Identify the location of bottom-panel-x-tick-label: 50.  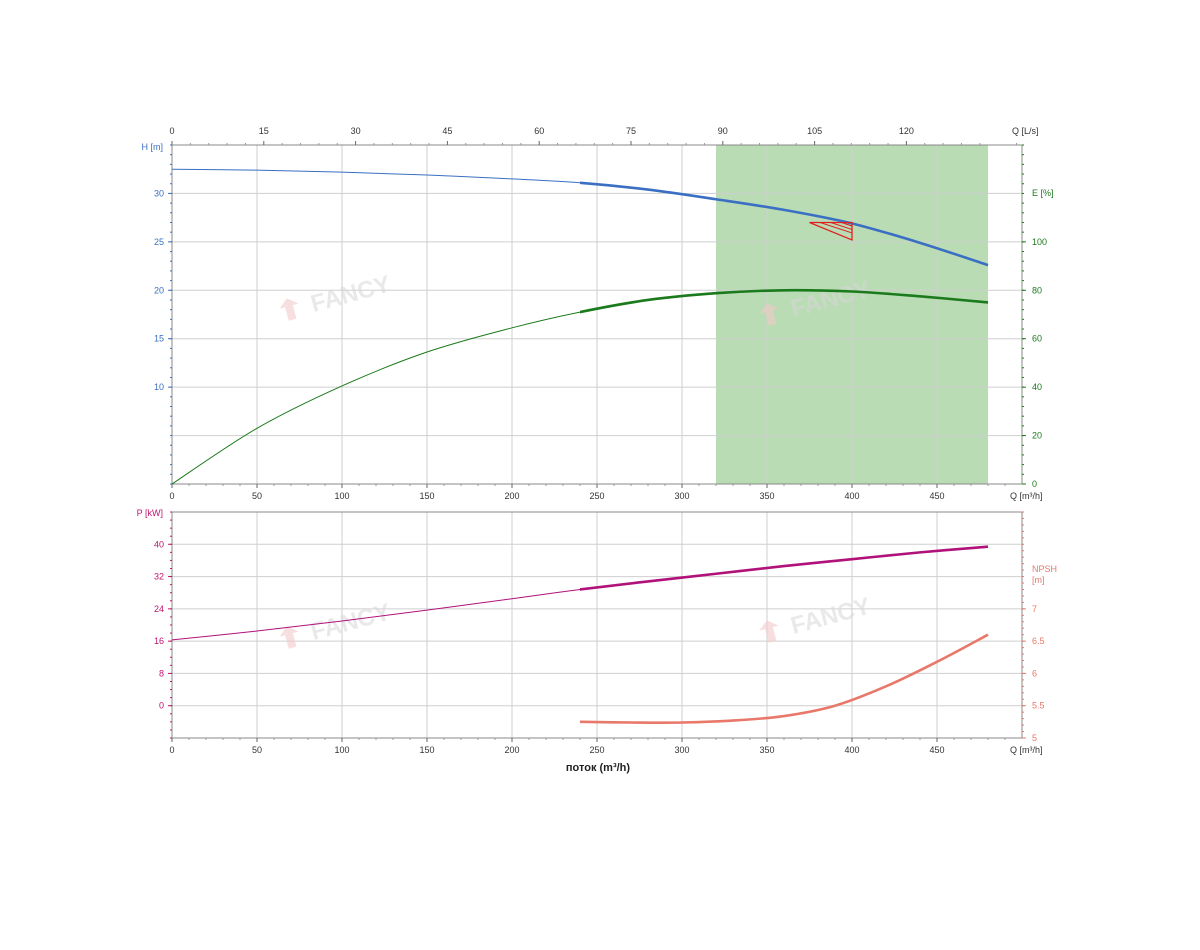
(257, 750).